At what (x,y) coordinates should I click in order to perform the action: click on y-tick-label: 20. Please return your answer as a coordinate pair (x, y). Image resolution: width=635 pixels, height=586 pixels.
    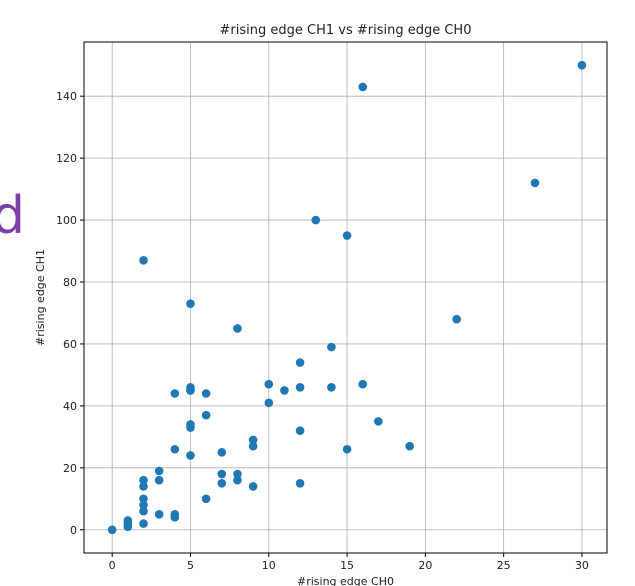
    Looking at the image, I should click on (70, 468).